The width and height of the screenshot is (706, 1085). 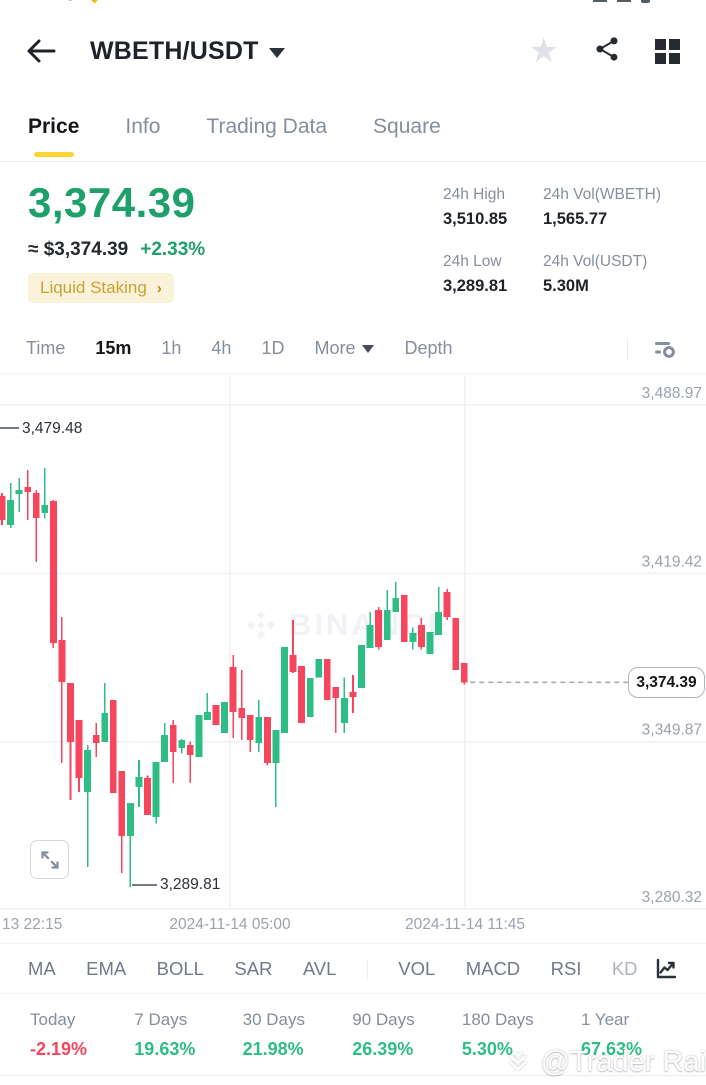 What do you see at coordinates (353, 969) in the screenshot?
I see `indicator-bar: MA EMA BOLL SAR AVL VOL MACD RSI KD` at bounding box center [353, 969].